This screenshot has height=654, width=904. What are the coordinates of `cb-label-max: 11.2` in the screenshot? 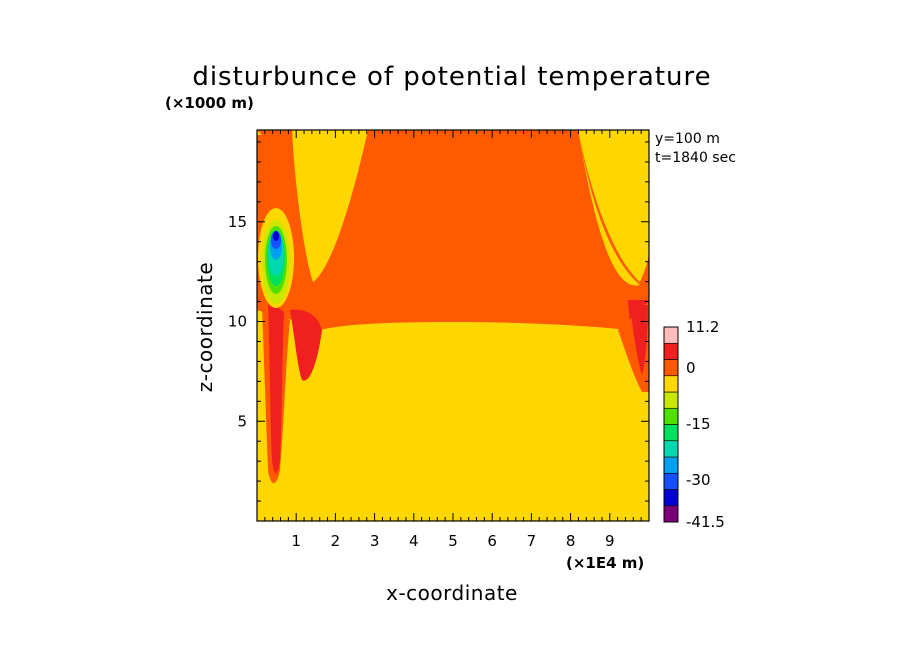 It's located at (702, 327).